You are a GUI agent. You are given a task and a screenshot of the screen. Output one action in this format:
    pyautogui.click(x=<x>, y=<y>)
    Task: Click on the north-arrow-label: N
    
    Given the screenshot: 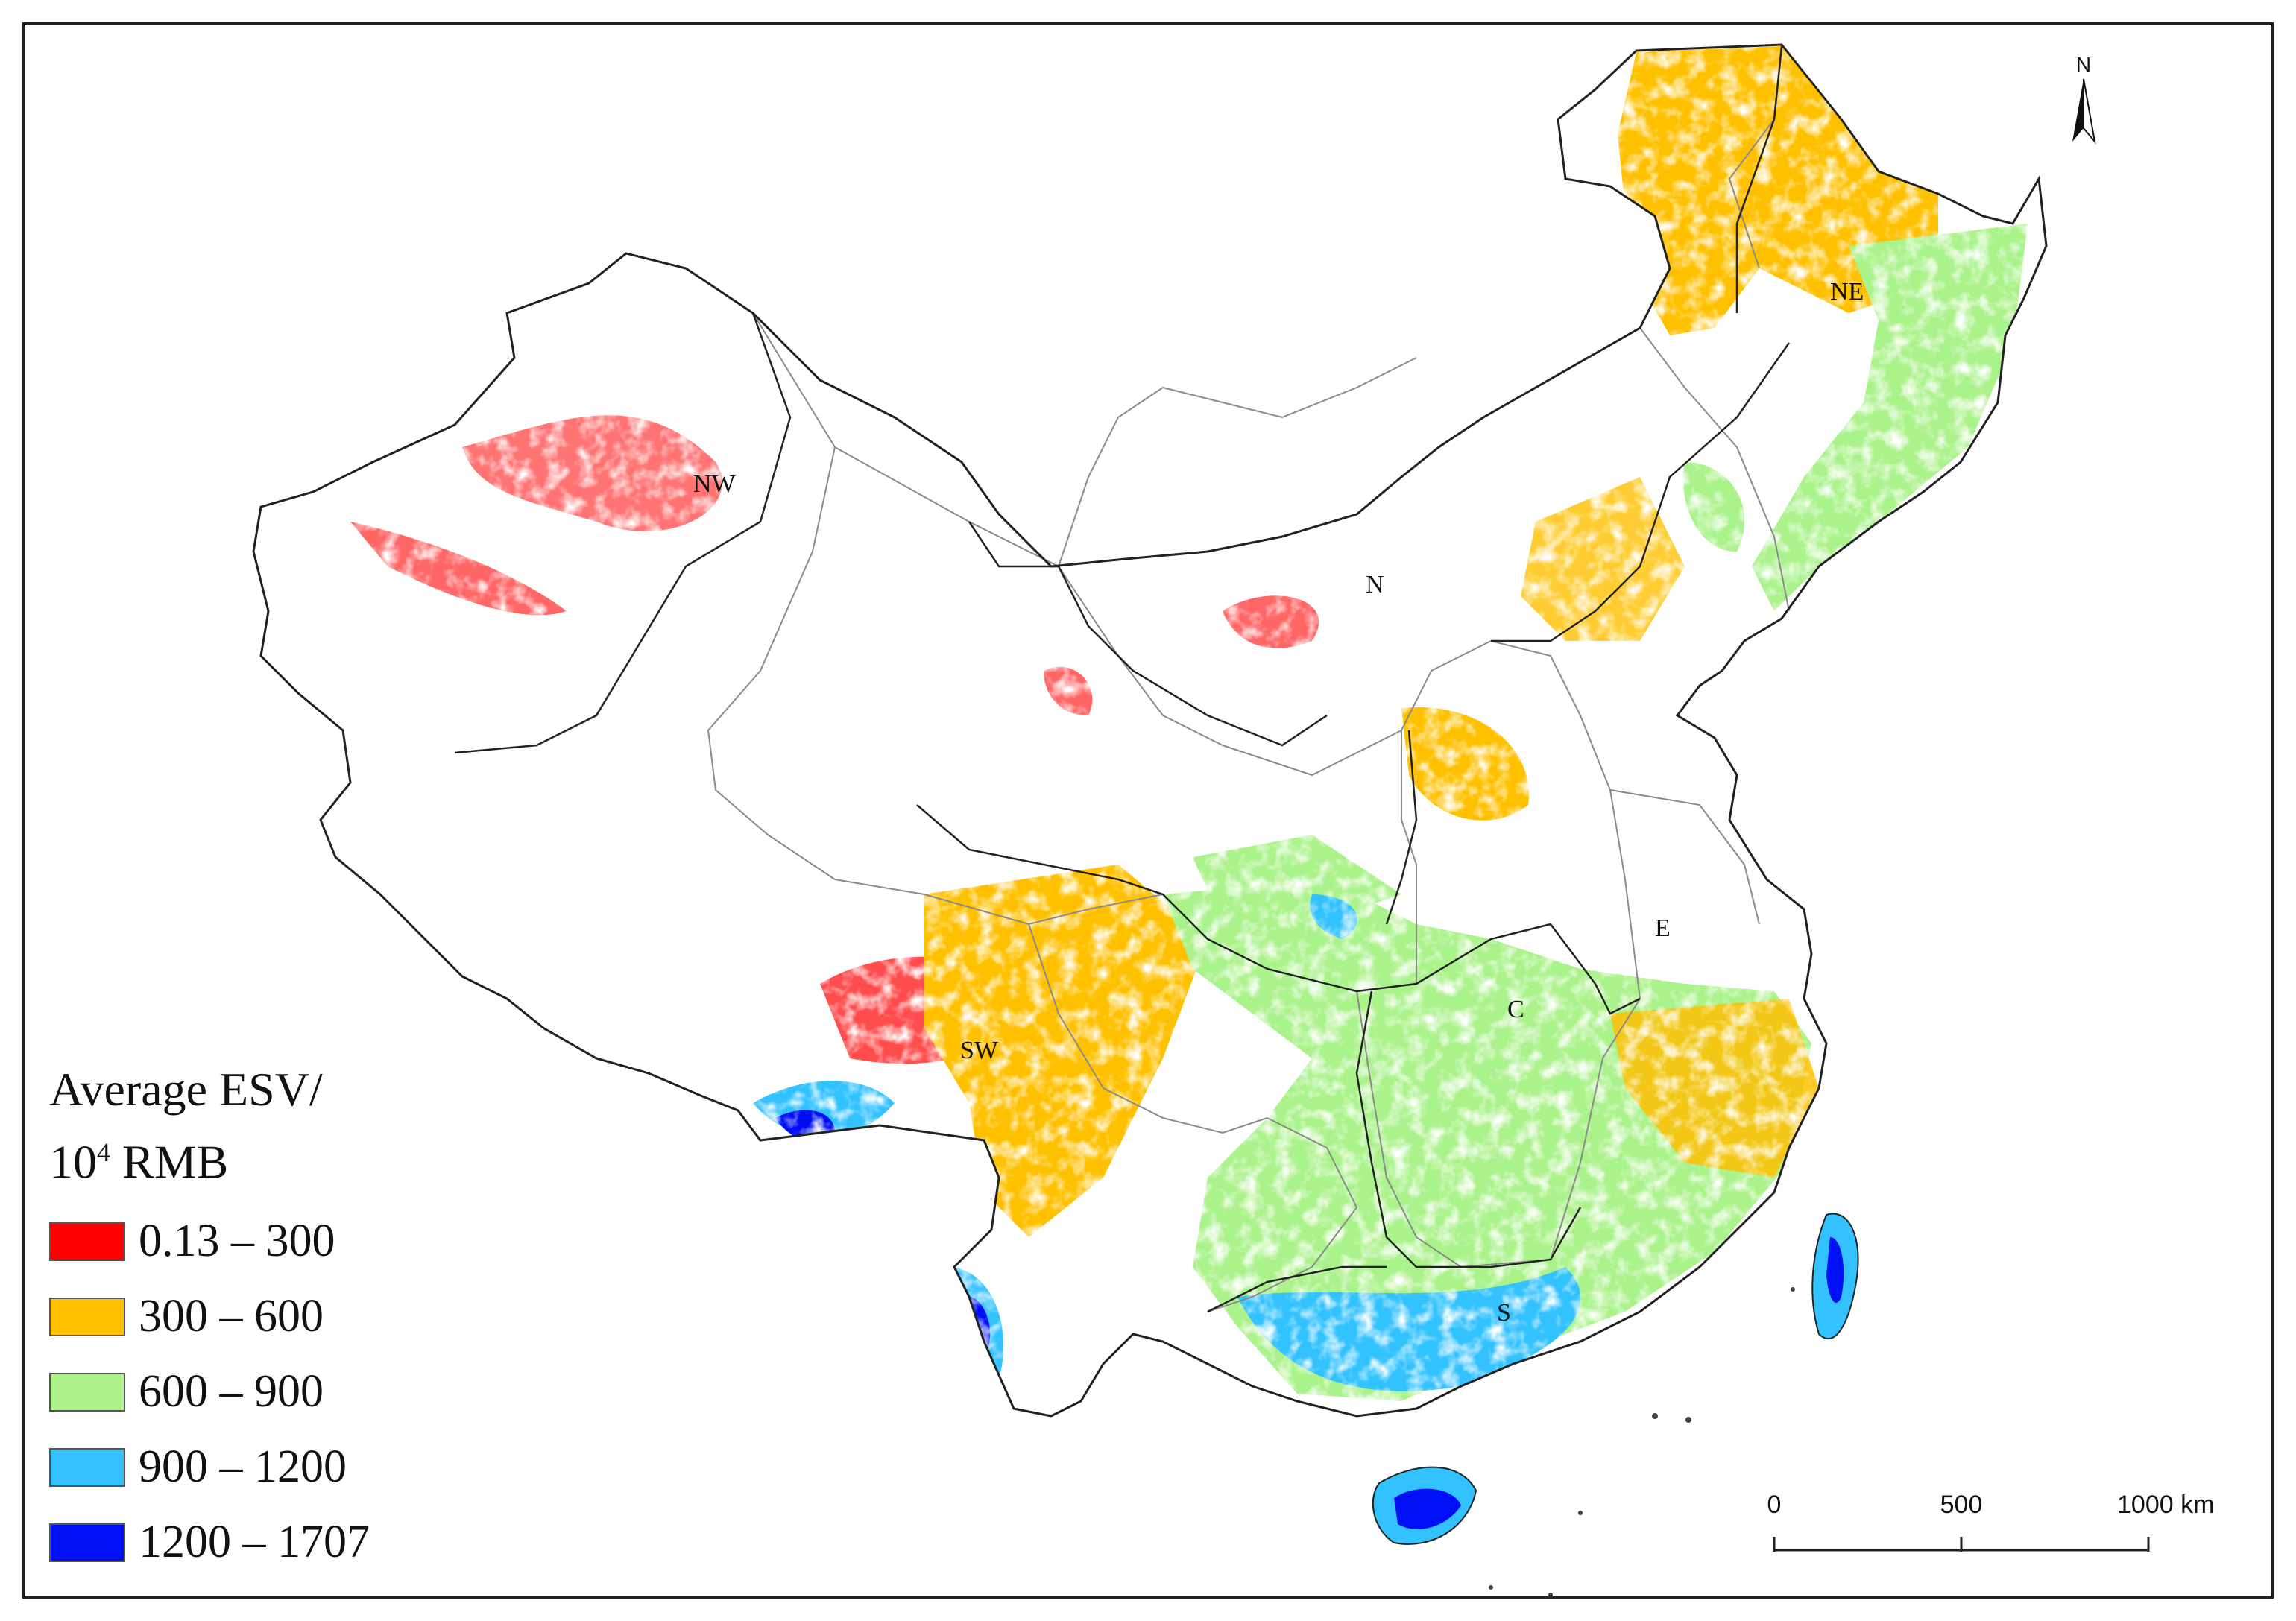 What is the action you would take?
    pyautogui.click(x=2083, y=64)
    